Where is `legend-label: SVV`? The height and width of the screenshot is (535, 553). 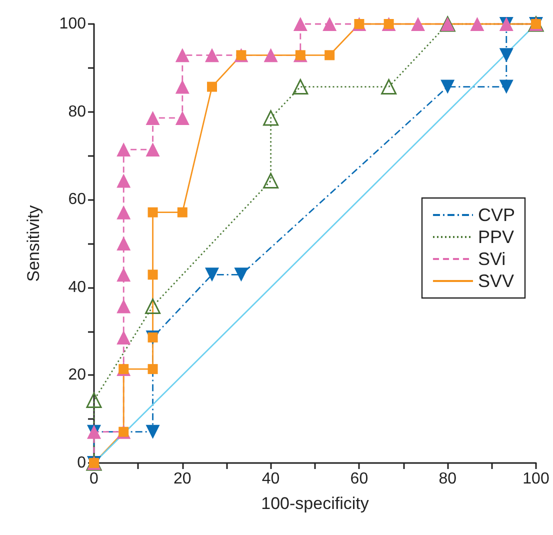
legend-label: SVV is located at coordinates (496, 281).